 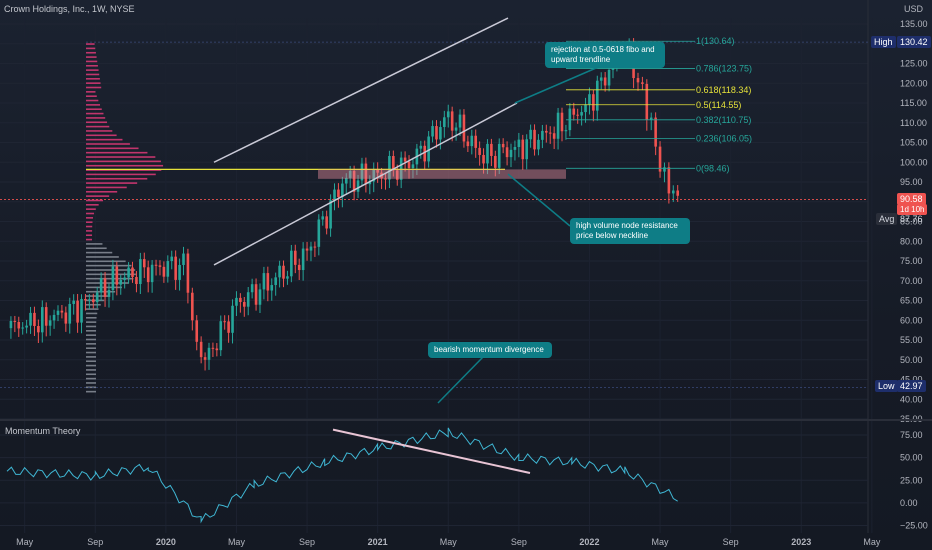 What do you see at coordinates (911, 182) in the screenshot?
I see `price-tick-label: 95.00` at bounding box center [911, 182].